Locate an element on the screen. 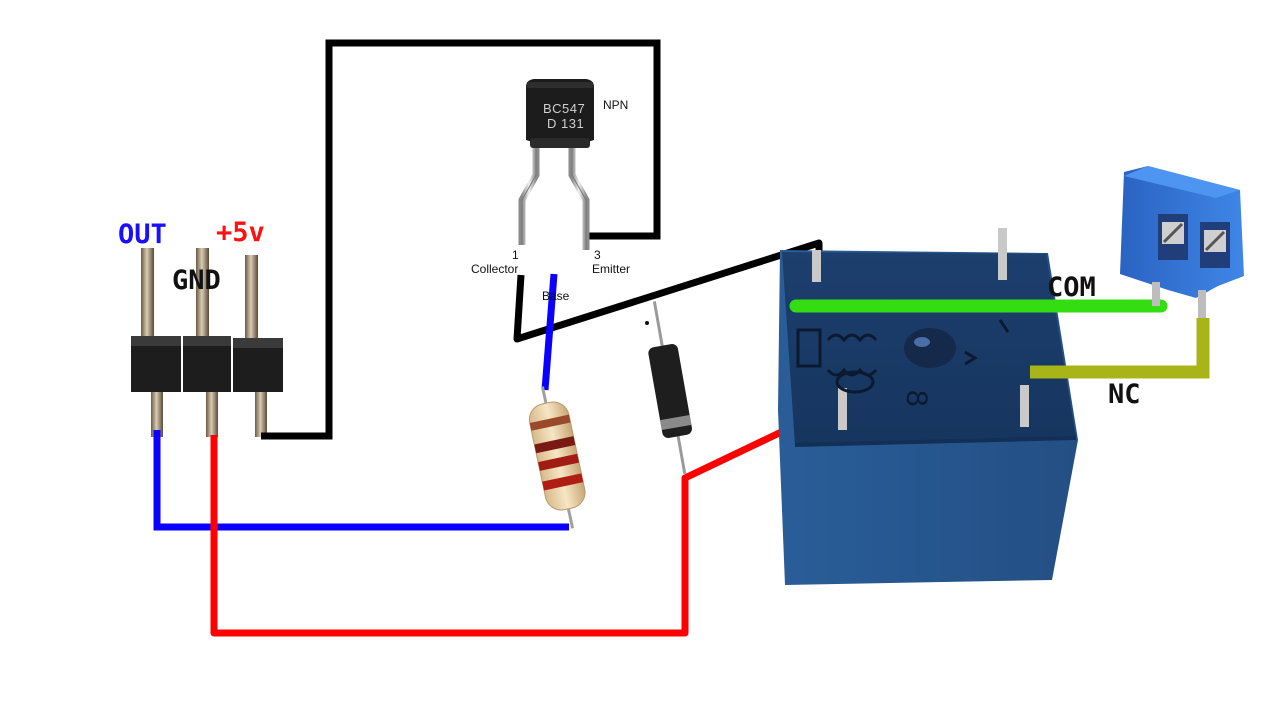 The image size is (1280, 720). com-label: COM is located at coordinates (1071, 287).